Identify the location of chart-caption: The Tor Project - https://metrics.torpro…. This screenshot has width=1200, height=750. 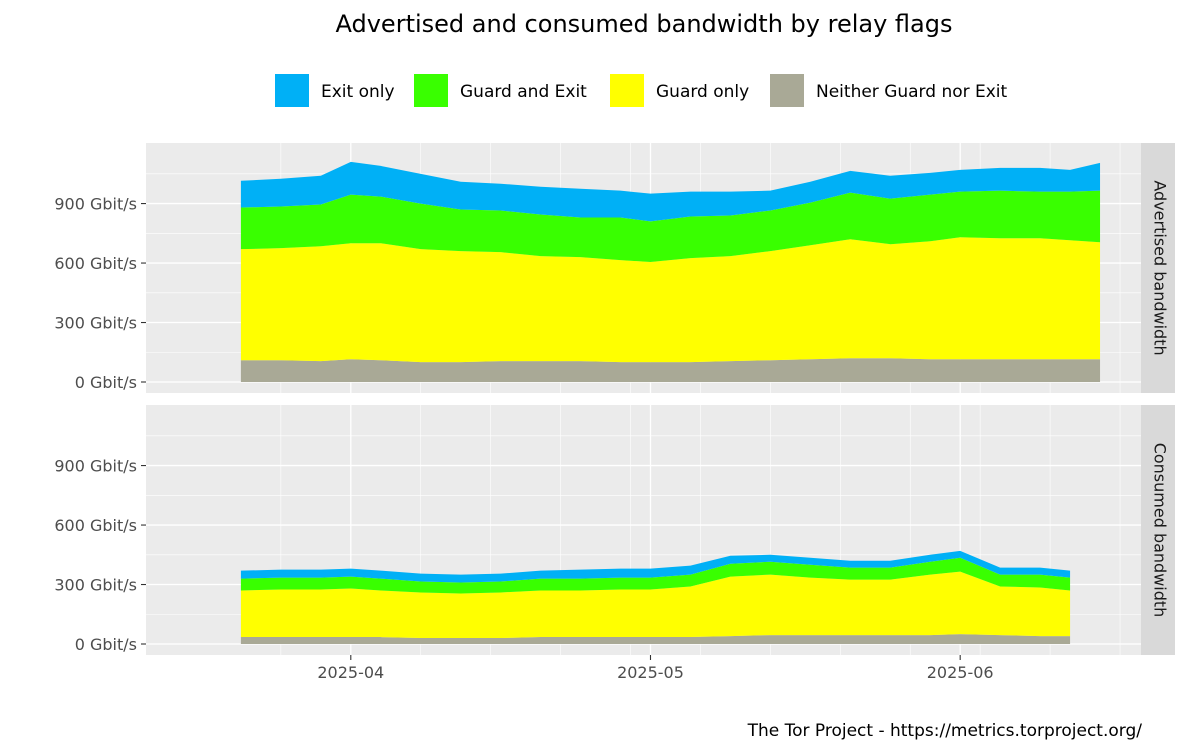
(945, 731).